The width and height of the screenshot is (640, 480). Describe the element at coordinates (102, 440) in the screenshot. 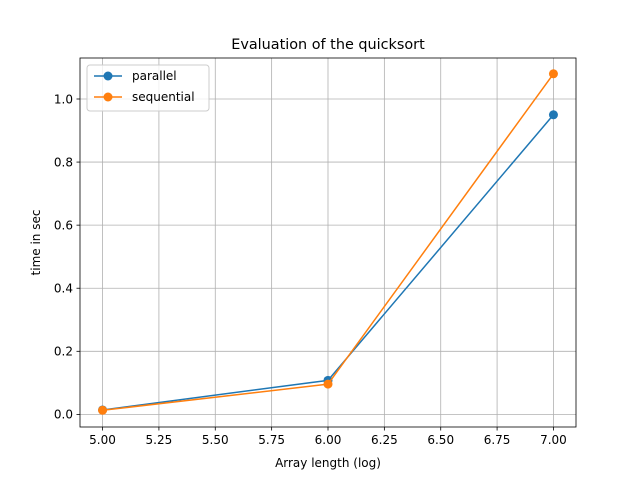

I see `x-tick-label: 5.00` at that location.